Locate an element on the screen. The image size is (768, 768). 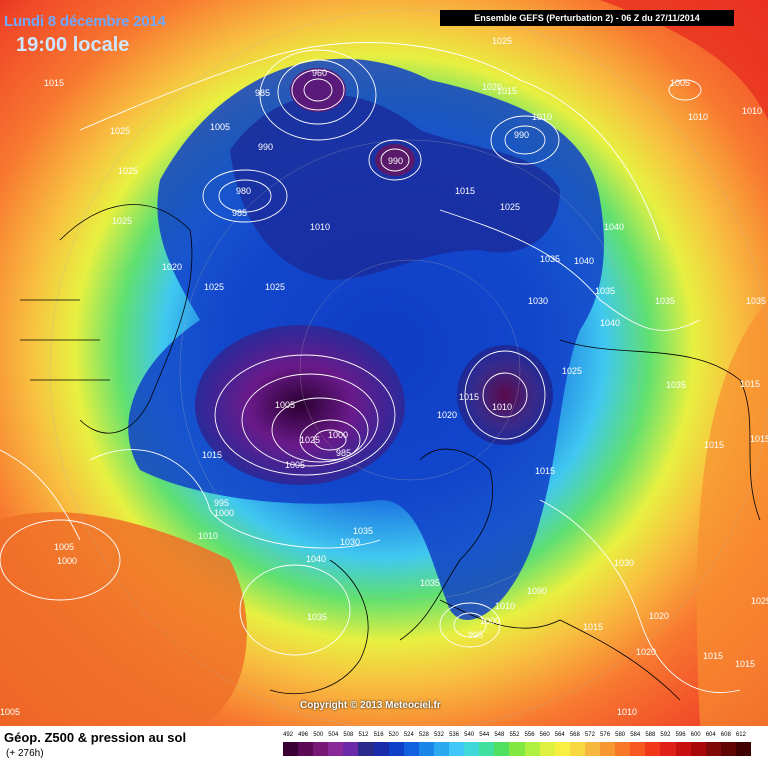
vortex-lobe-aleutian is located at coordinates (318, 90).